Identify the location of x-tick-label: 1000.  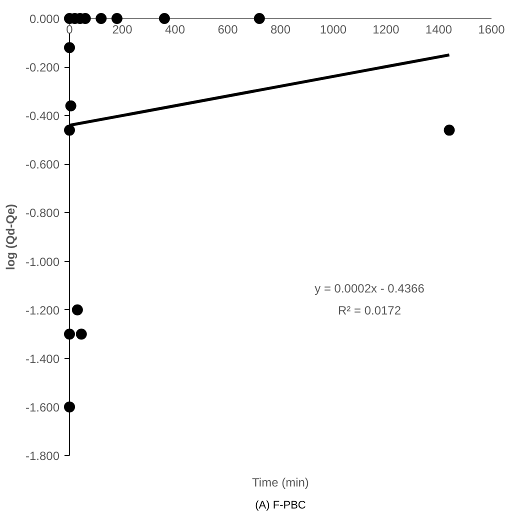
(333, 29).